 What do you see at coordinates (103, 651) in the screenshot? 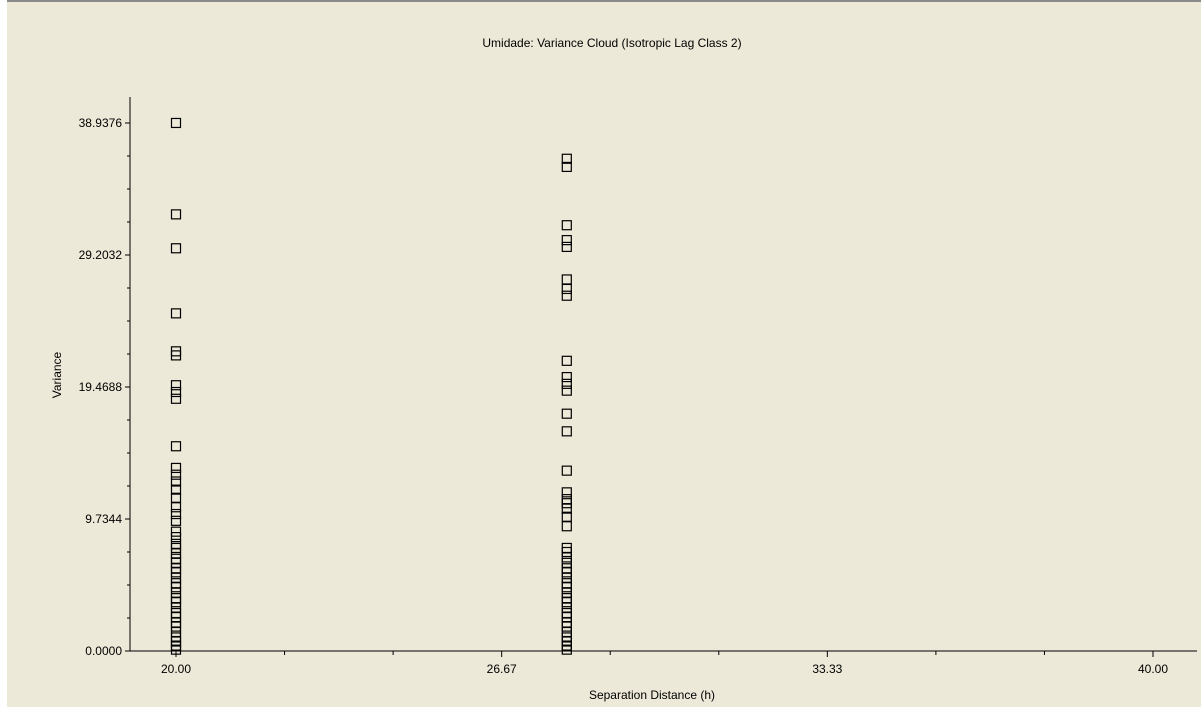
I see `y-tick-label: 0.0000` at bounding box center [103, 651].